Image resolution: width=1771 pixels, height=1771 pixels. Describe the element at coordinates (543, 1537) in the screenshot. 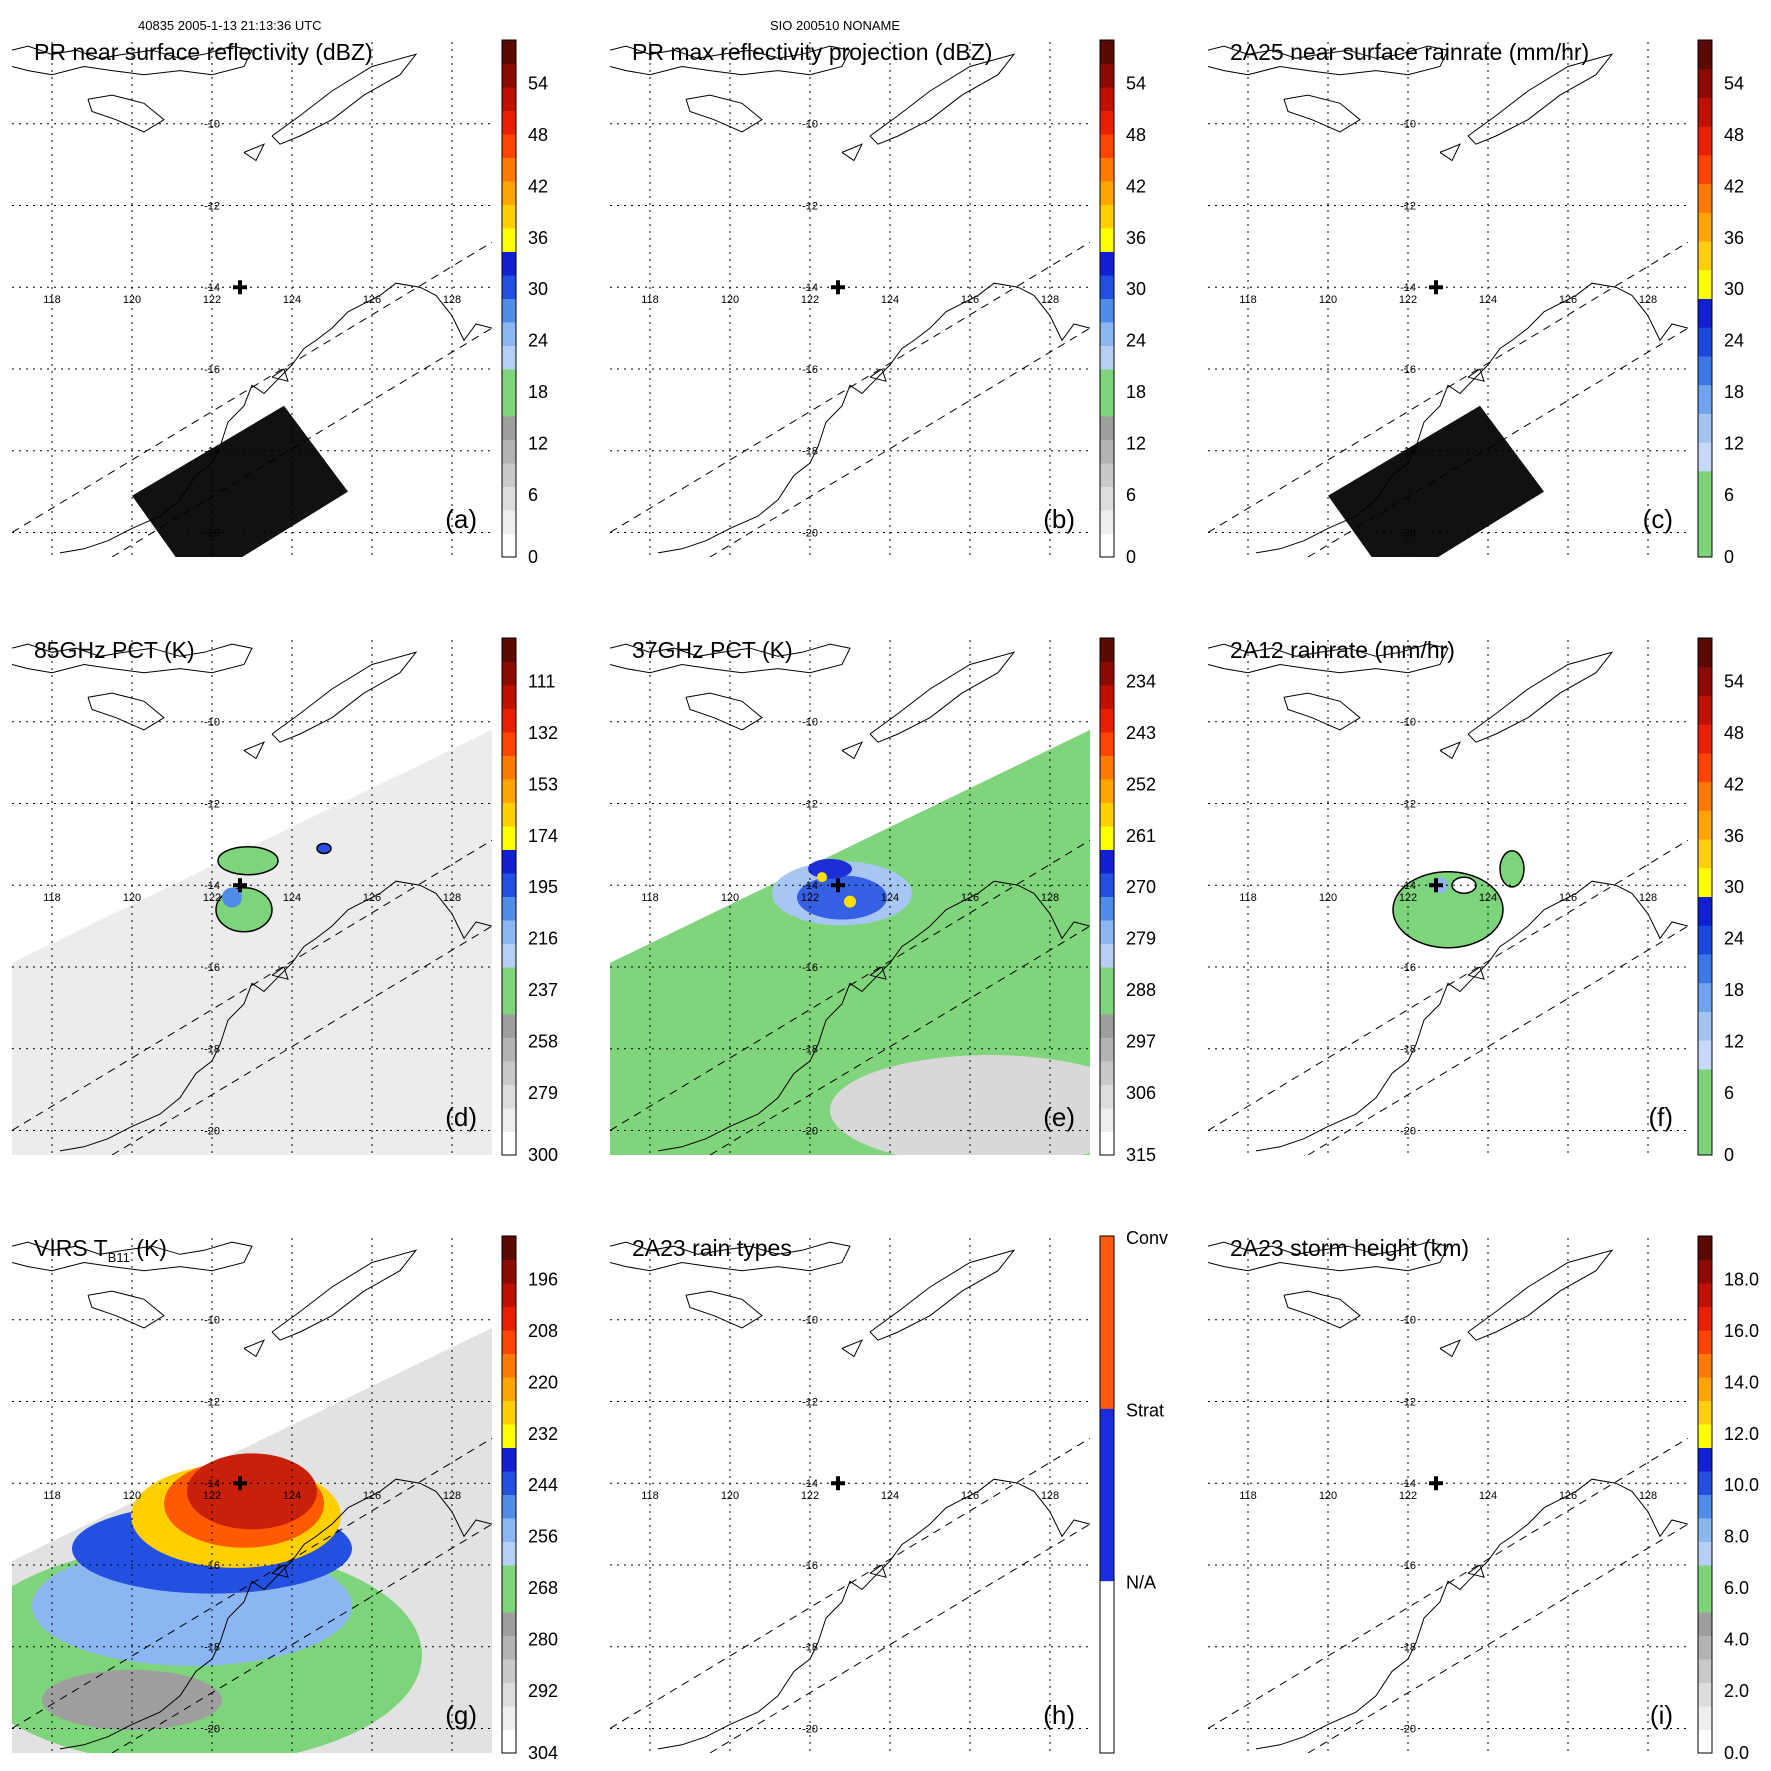

I see `colorbar-tick-label: 256` at that location.